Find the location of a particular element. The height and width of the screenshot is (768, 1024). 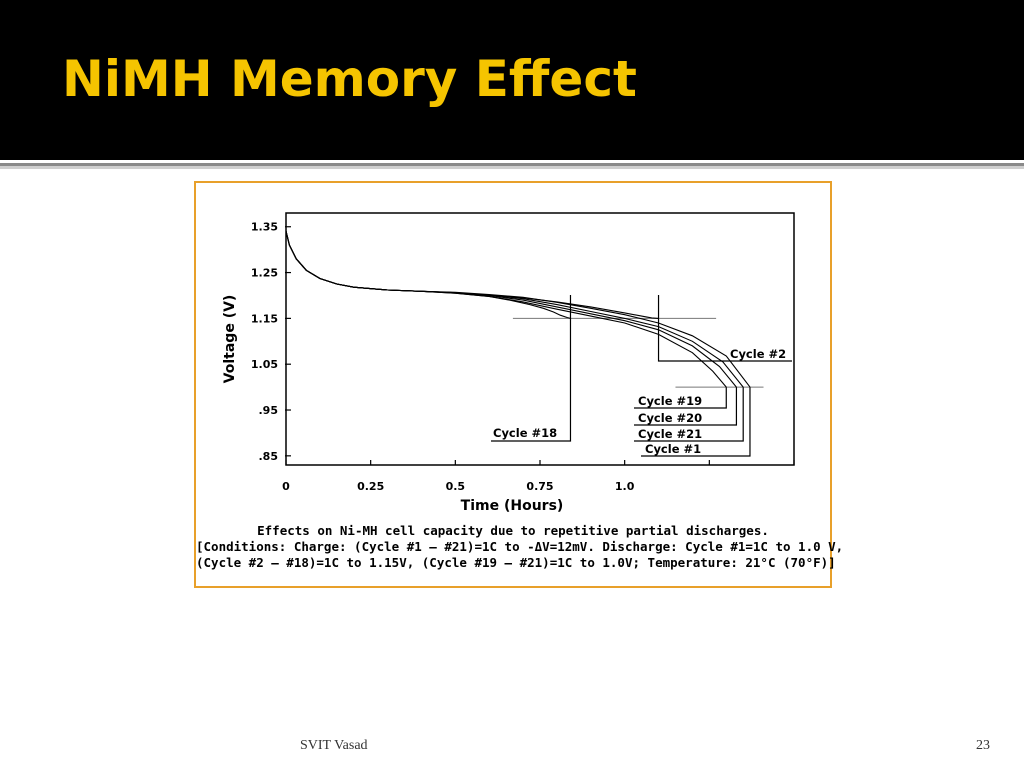

callout-label-cycle-18: Cycle #18 is located at coordinates (525, 433).